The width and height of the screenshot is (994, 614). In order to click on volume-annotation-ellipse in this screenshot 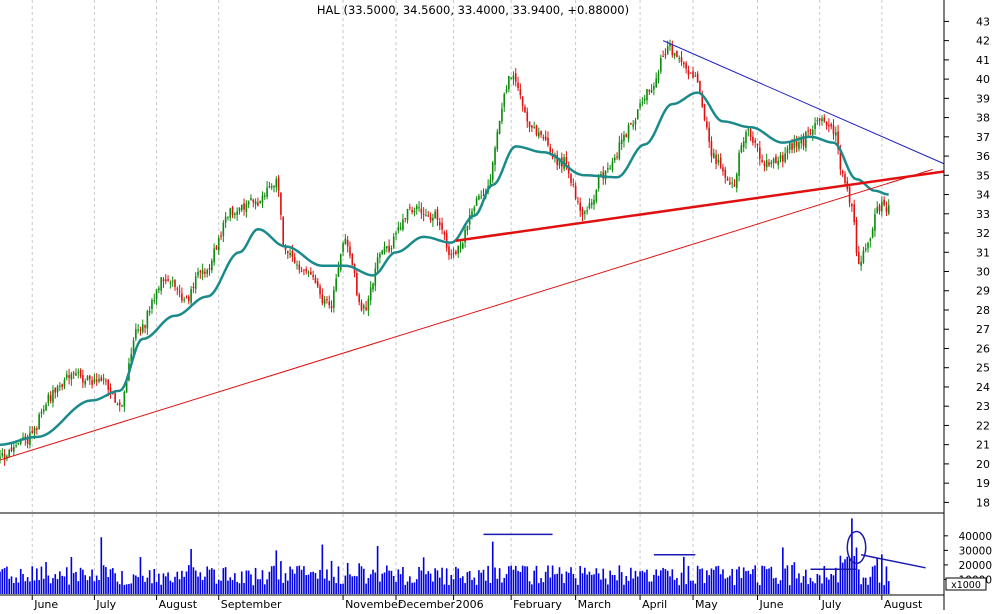, I will do `click(856, 547)`.